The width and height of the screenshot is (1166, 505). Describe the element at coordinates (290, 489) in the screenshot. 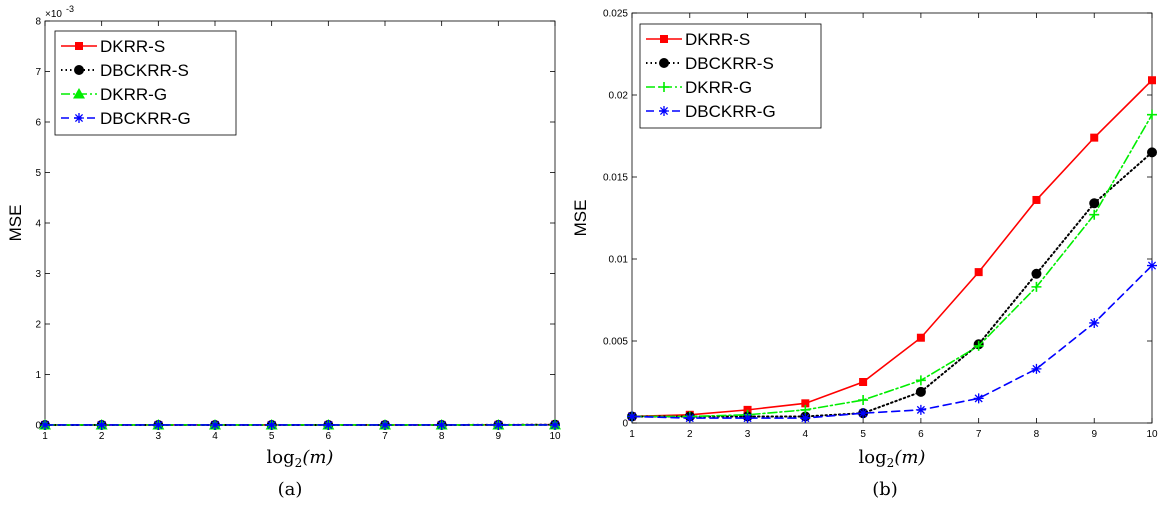

I see `subfigure-caption: (a)` at that location.